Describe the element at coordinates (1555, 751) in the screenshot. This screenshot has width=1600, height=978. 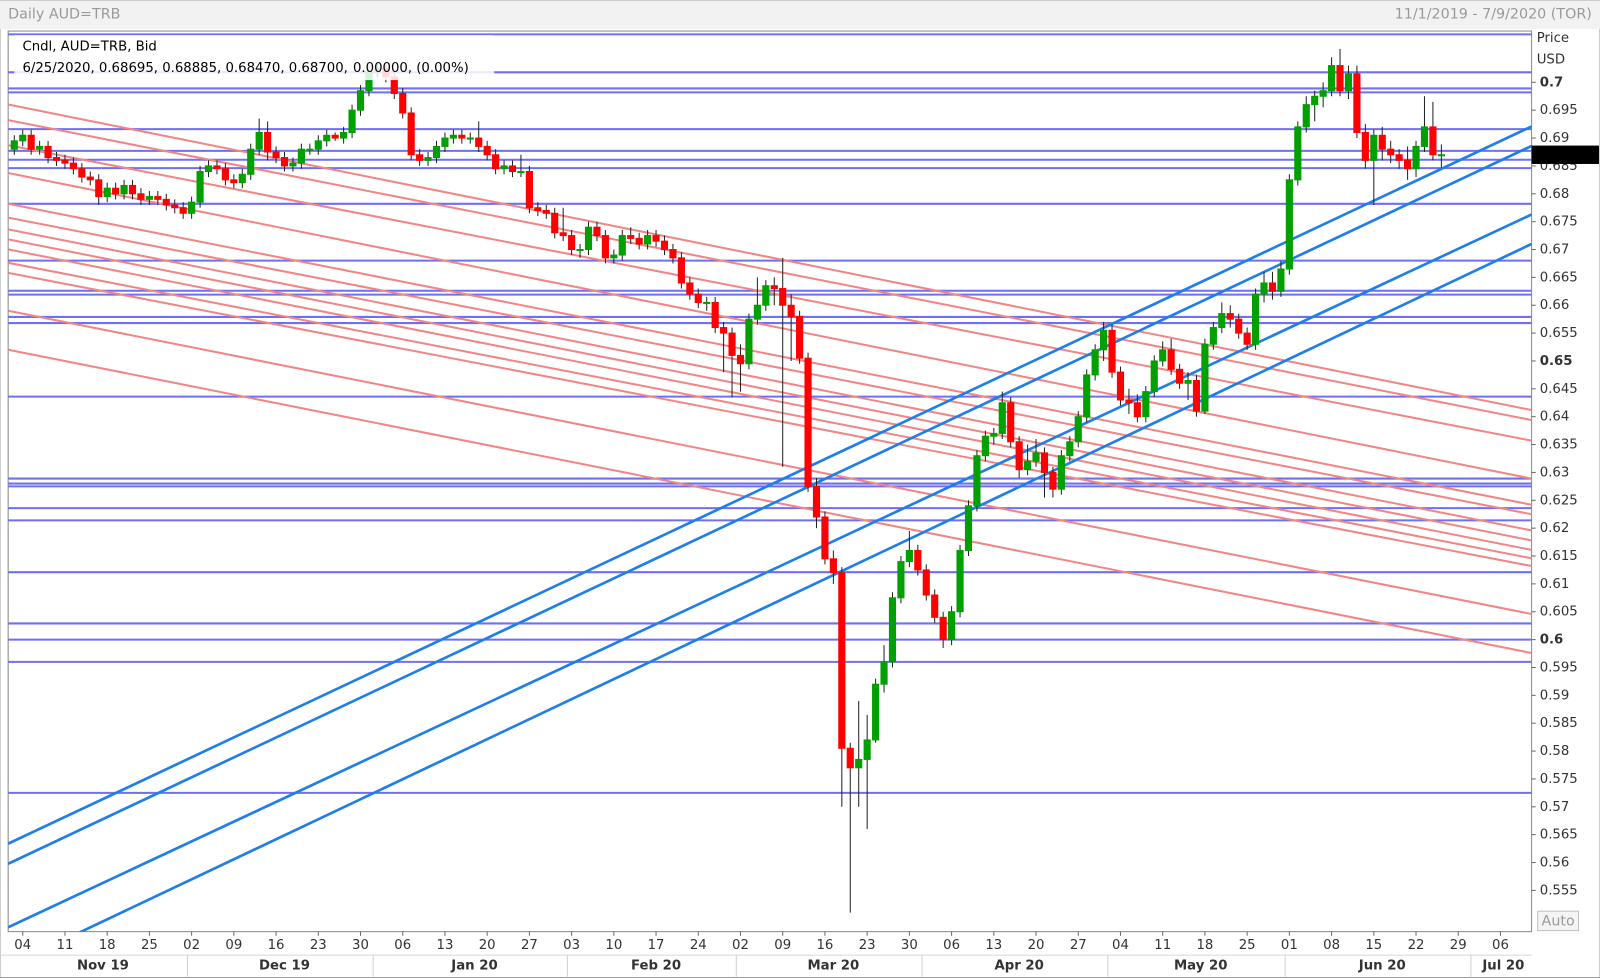
I see `y-tick-label: 0.58` at that location.